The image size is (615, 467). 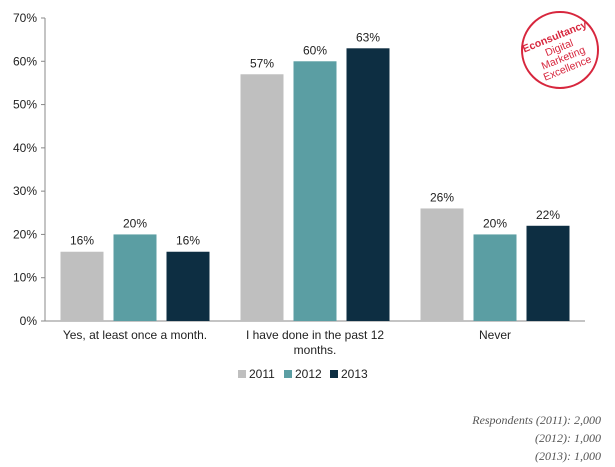 I want to click on x-category-label: months., so click(x=315, y=350).